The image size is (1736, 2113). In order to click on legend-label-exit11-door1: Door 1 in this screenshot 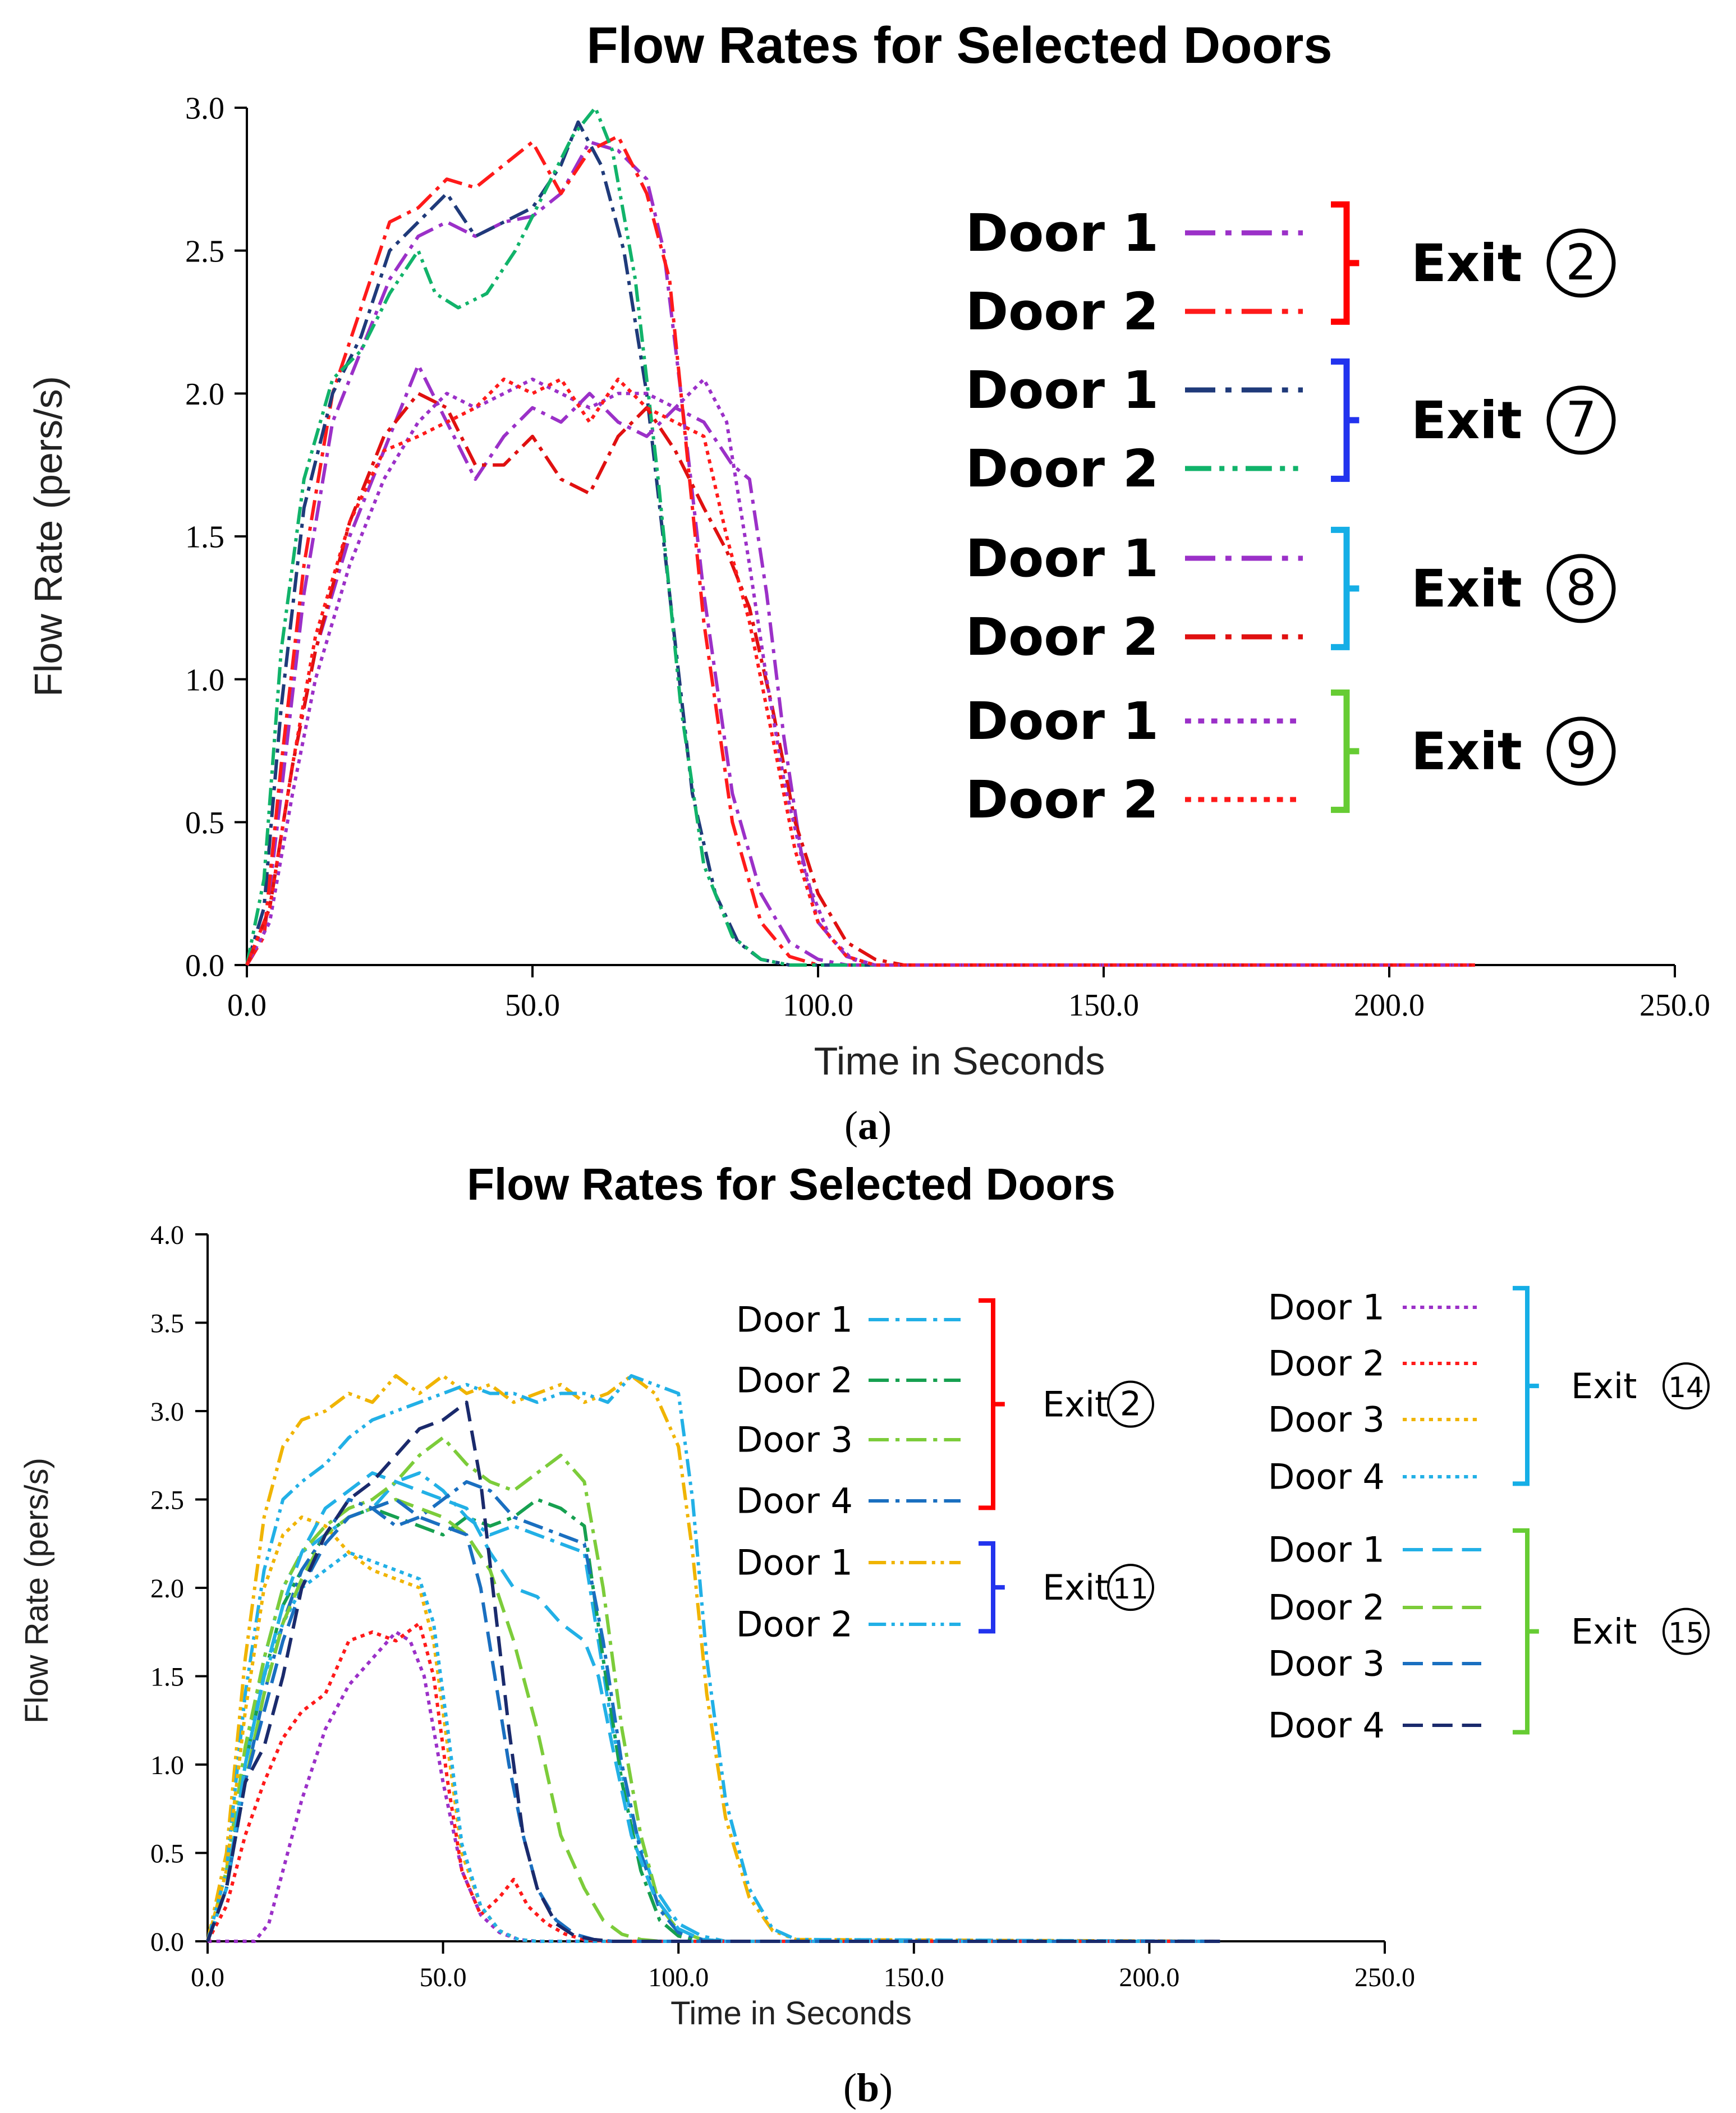, I will do `click(794, 1562)`.